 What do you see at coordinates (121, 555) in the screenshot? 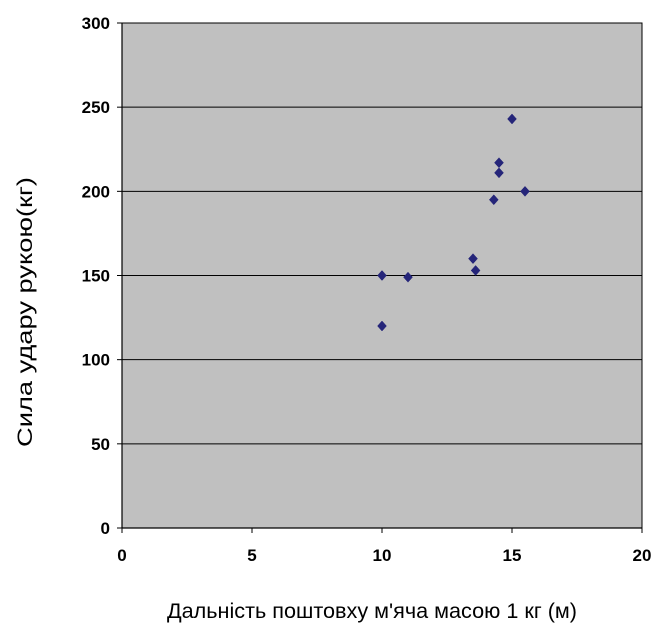
I see `x-tick-label: 0` at bounding box center [121, 555].